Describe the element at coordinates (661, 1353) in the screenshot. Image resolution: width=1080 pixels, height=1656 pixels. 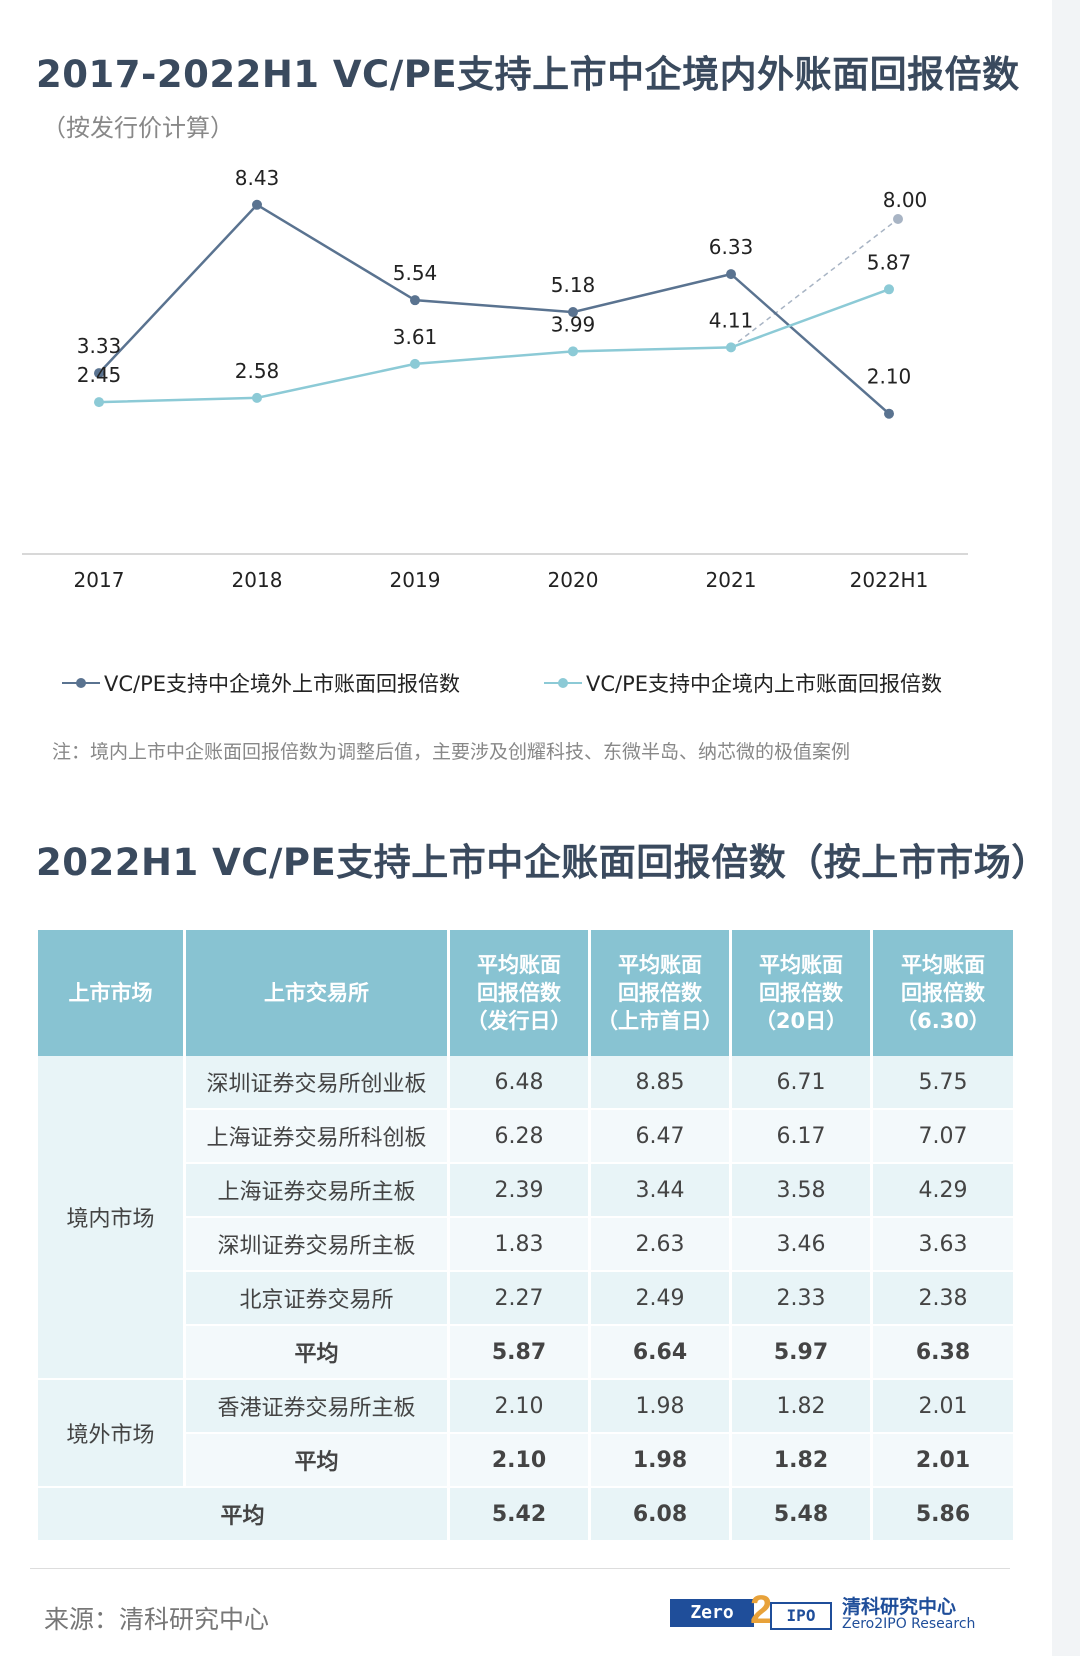
I see `table-cell: 6.64` at that location.